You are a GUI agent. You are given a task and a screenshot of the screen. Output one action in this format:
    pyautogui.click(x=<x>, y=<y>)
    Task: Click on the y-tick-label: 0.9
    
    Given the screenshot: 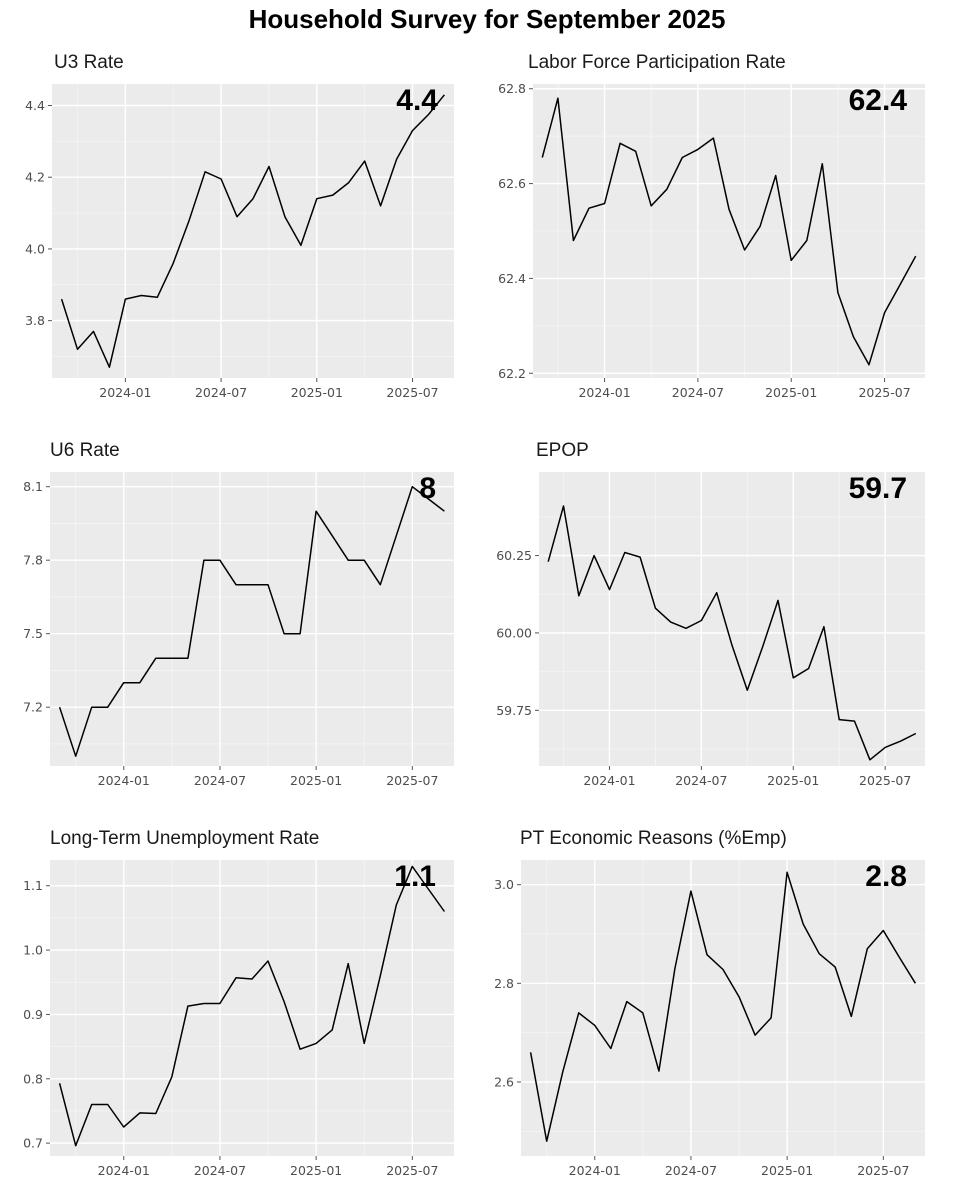 What is the action you would take?
    pyautogui.click(x=33, y=1014)
    